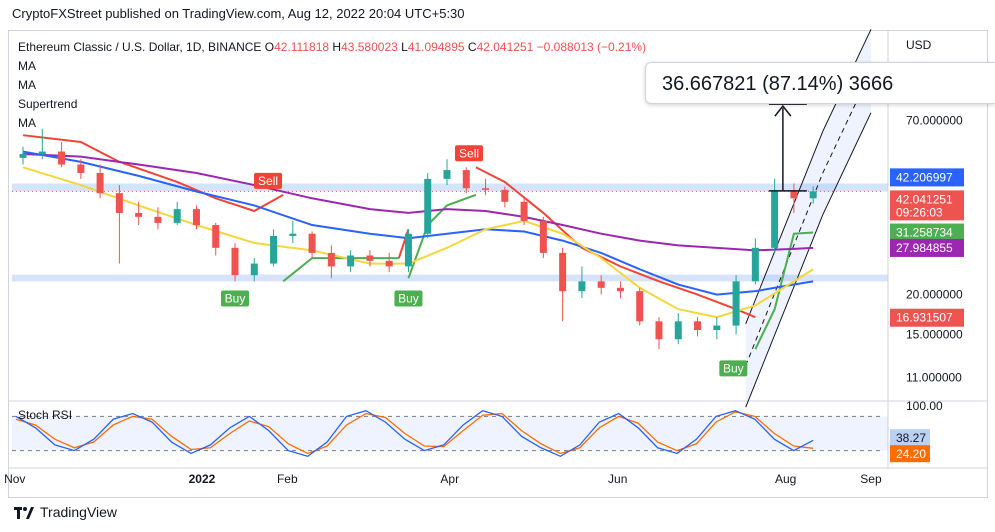  What do you see at coordinates (911, 454) in the screenshot?
I see `stoch-label-value: 24.20` at bounding box center [911, 454].